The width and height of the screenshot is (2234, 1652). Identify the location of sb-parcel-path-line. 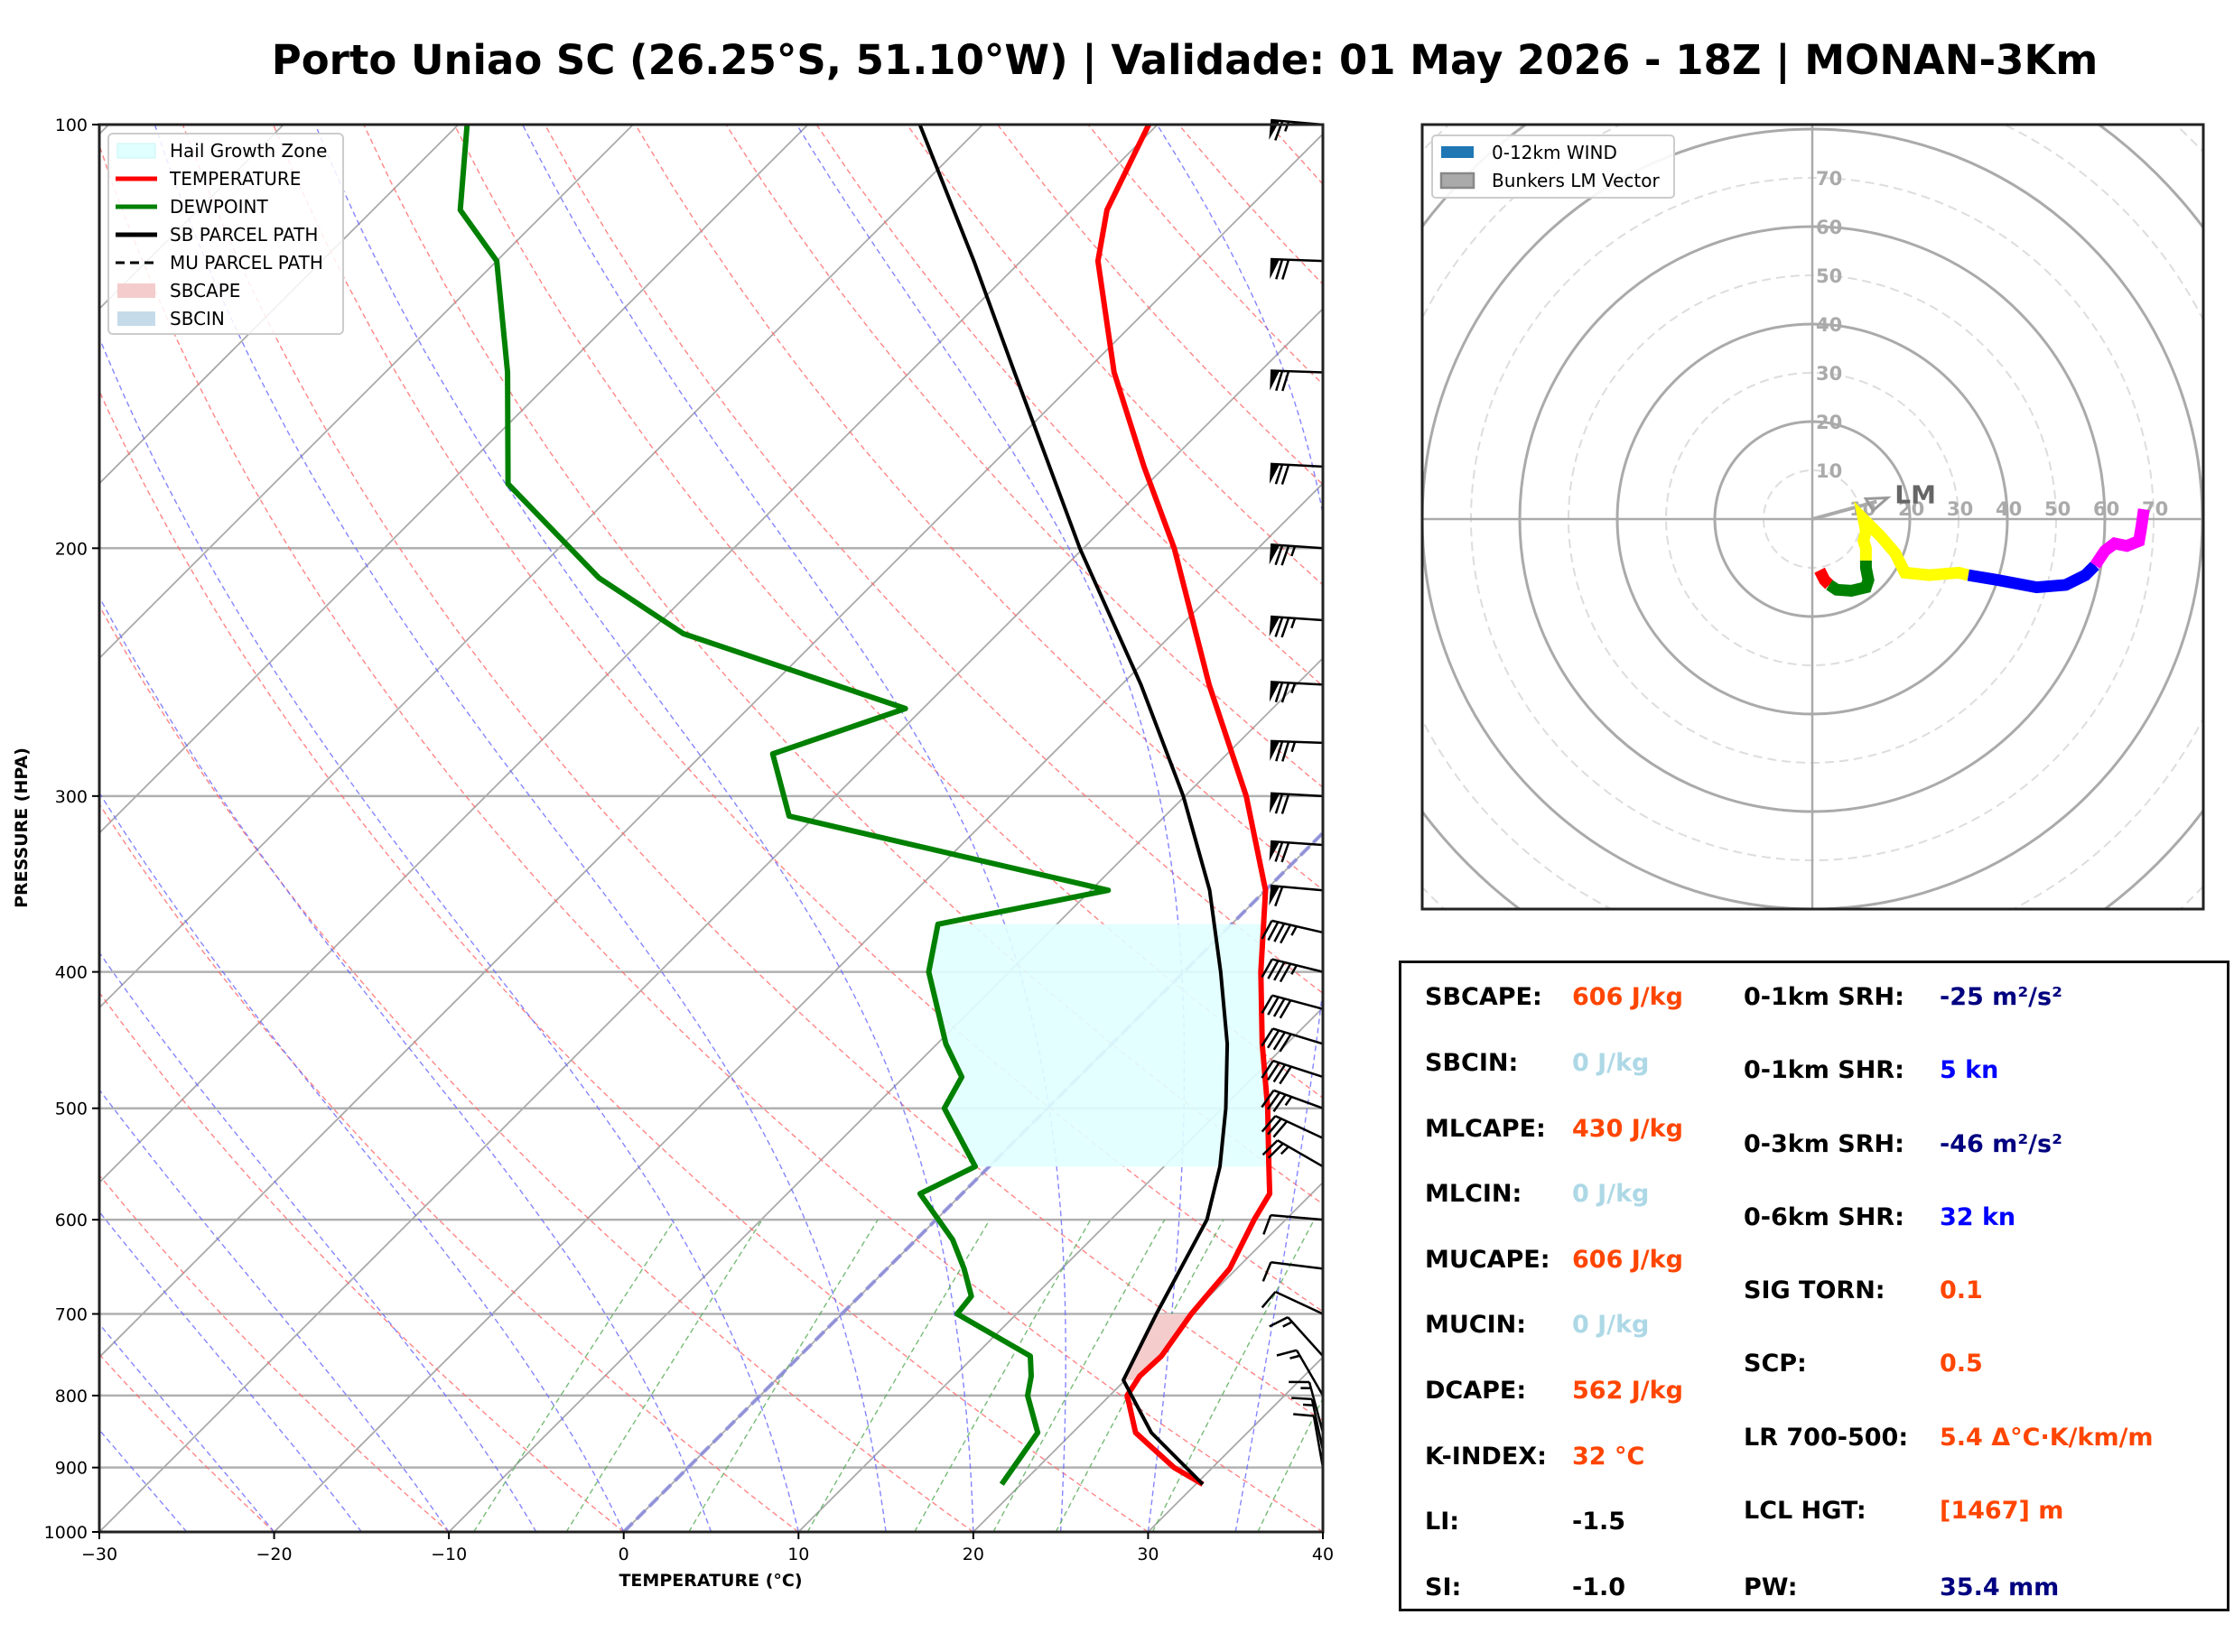
(1073, 805).